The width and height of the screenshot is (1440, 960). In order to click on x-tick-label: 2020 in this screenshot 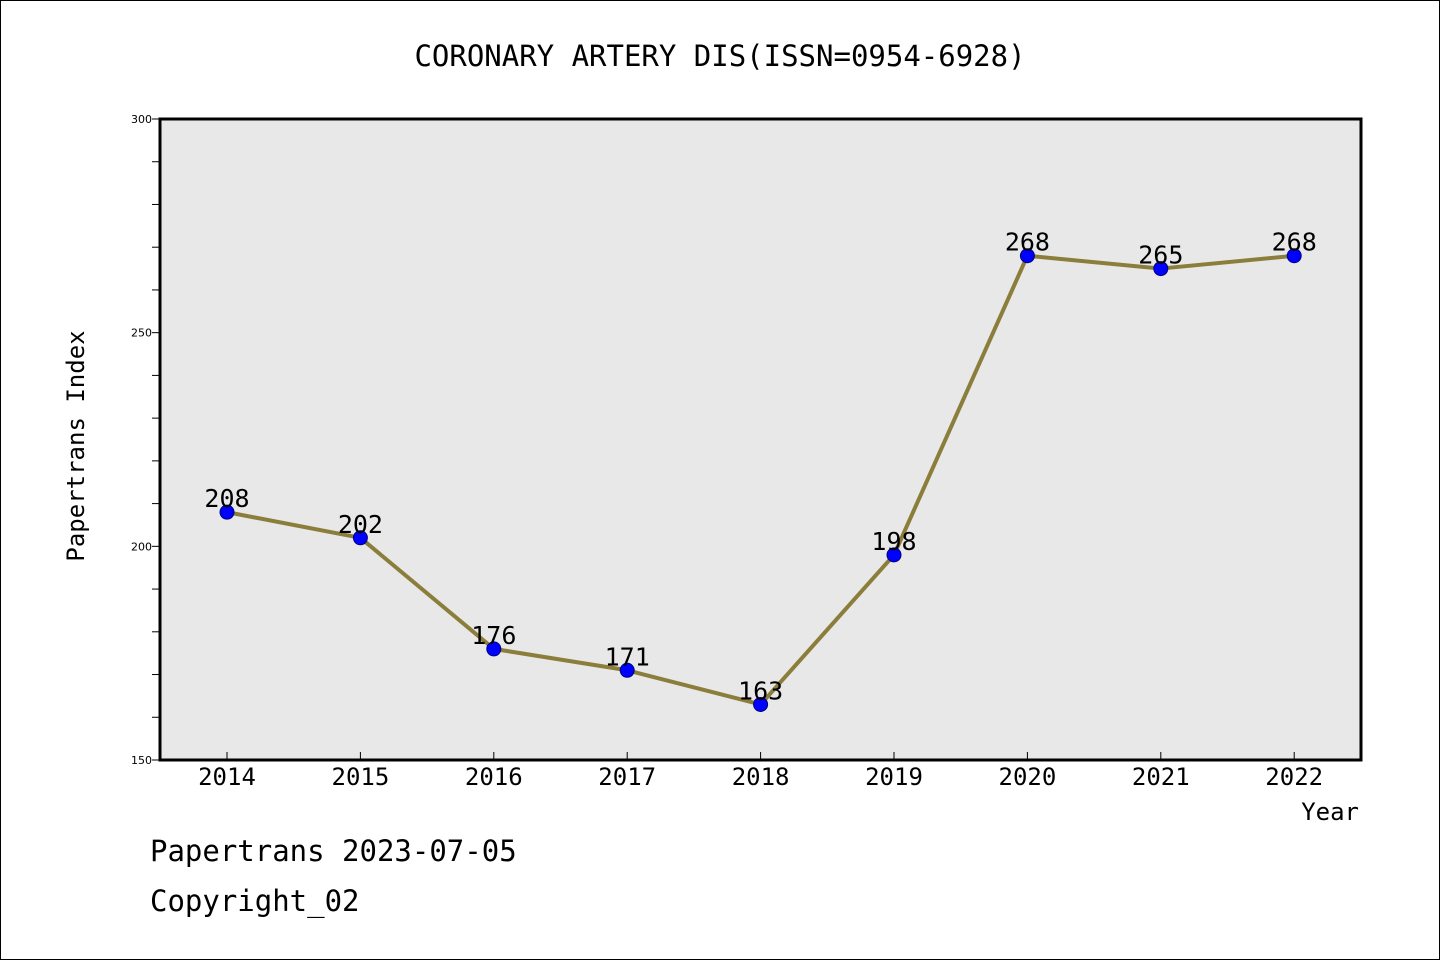, I will do `click(1028, 777)`.